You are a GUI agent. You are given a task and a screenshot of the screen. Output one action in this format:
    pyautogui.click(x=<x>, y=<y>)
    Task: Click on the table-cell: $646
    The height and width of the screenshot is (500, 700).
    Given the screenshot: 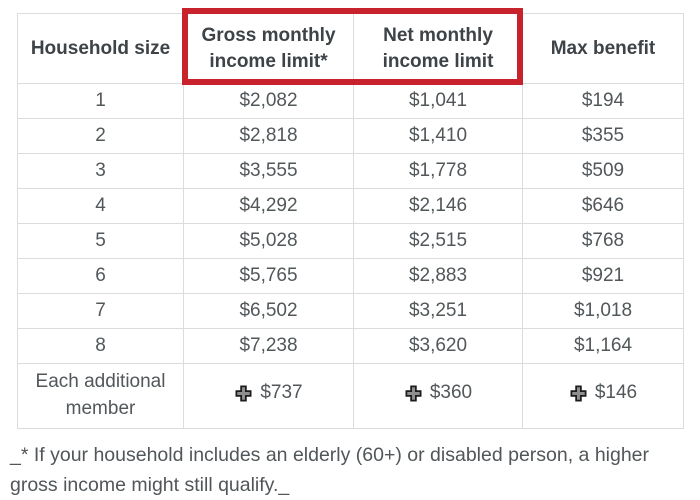 What is the action you would take?
    pyautogui.click(x=603, y=206)
    